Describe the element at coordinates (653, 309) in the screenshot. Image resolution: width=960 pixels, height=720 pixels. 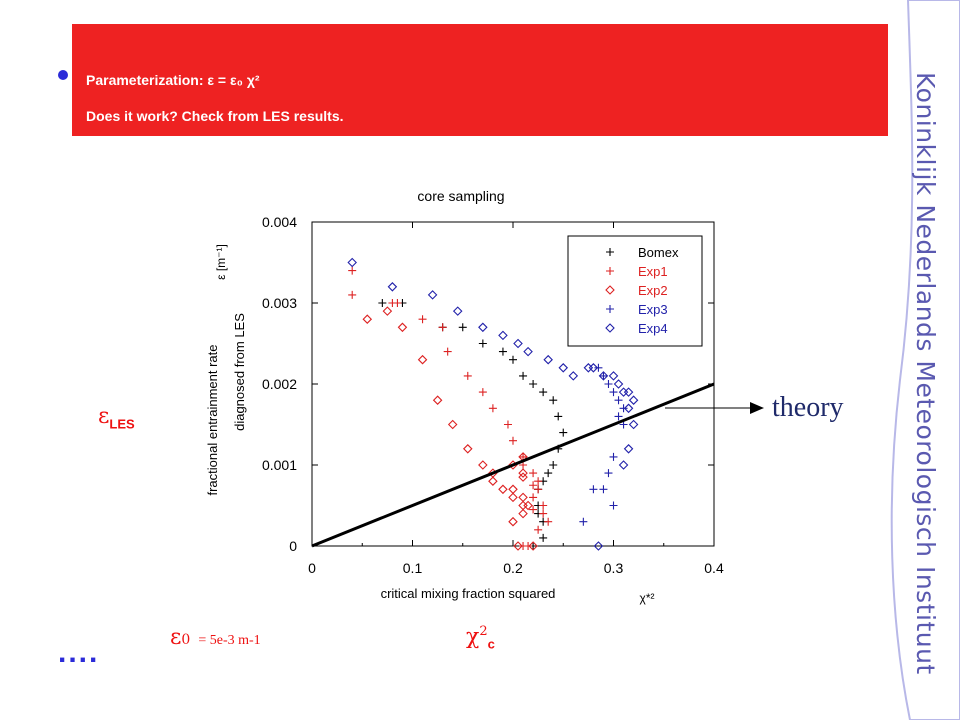
I see `legend-label-exp3: Exp3` at that location.